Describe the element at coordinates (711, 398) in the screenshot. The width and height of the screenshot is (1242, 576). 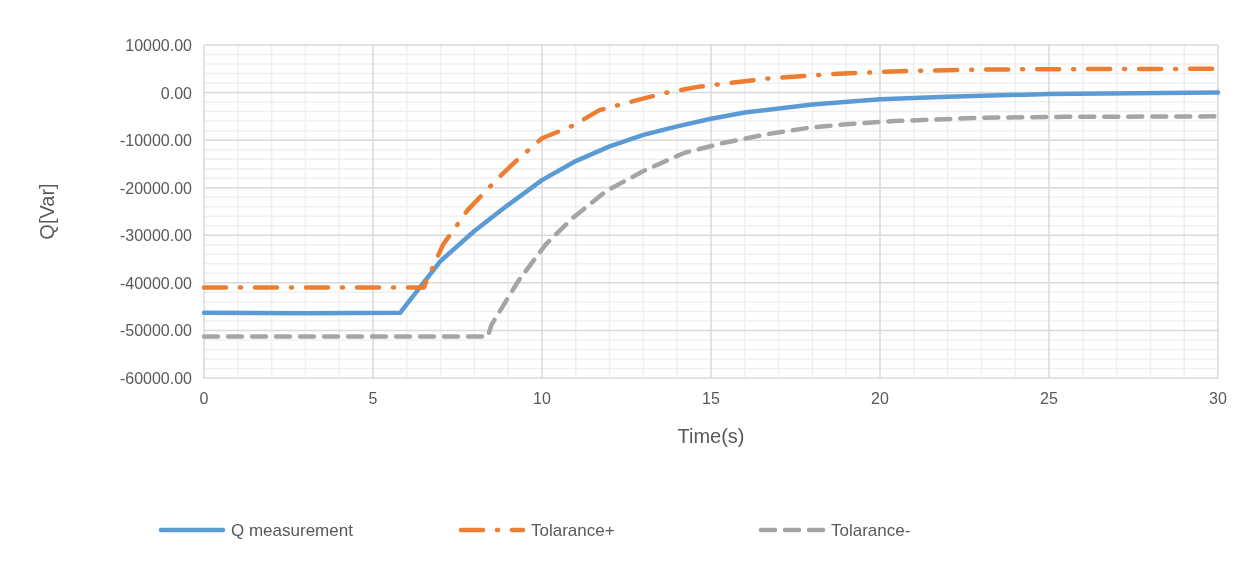
I see `x-tick-label: 15` at that location.